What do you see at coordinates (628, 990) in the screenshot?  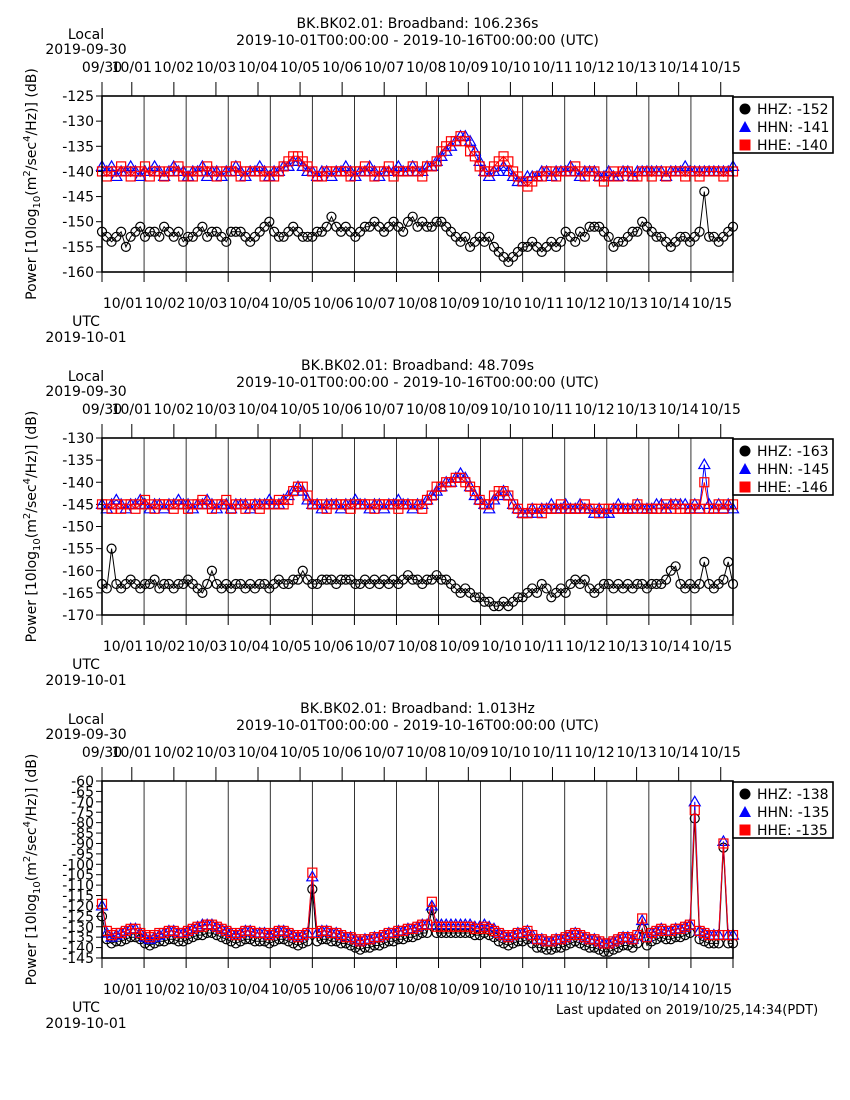 I see `bottom-tick-label: 10/13` at bounding box center [628, 990].